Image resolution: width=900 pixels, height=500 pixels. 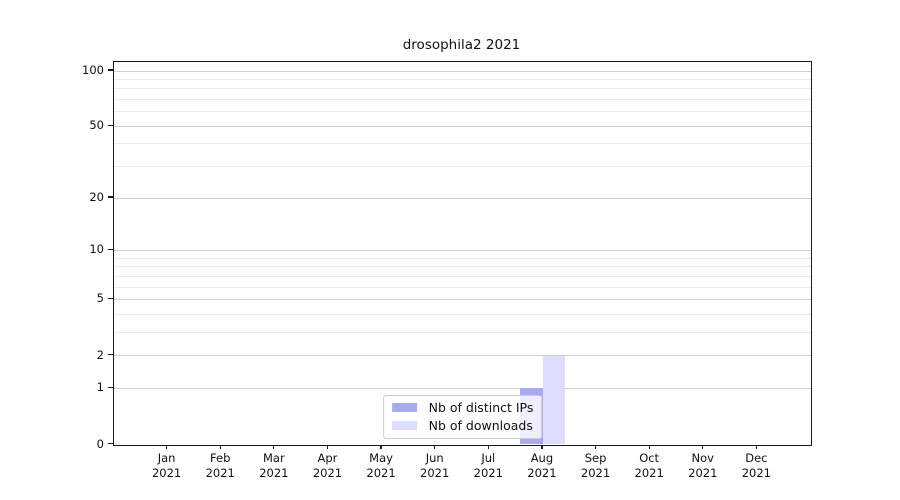 What do you see at coordinates (100, 298) in the screenshot?
I see `y-tick-label: 5` at bounding box center [100, 298].